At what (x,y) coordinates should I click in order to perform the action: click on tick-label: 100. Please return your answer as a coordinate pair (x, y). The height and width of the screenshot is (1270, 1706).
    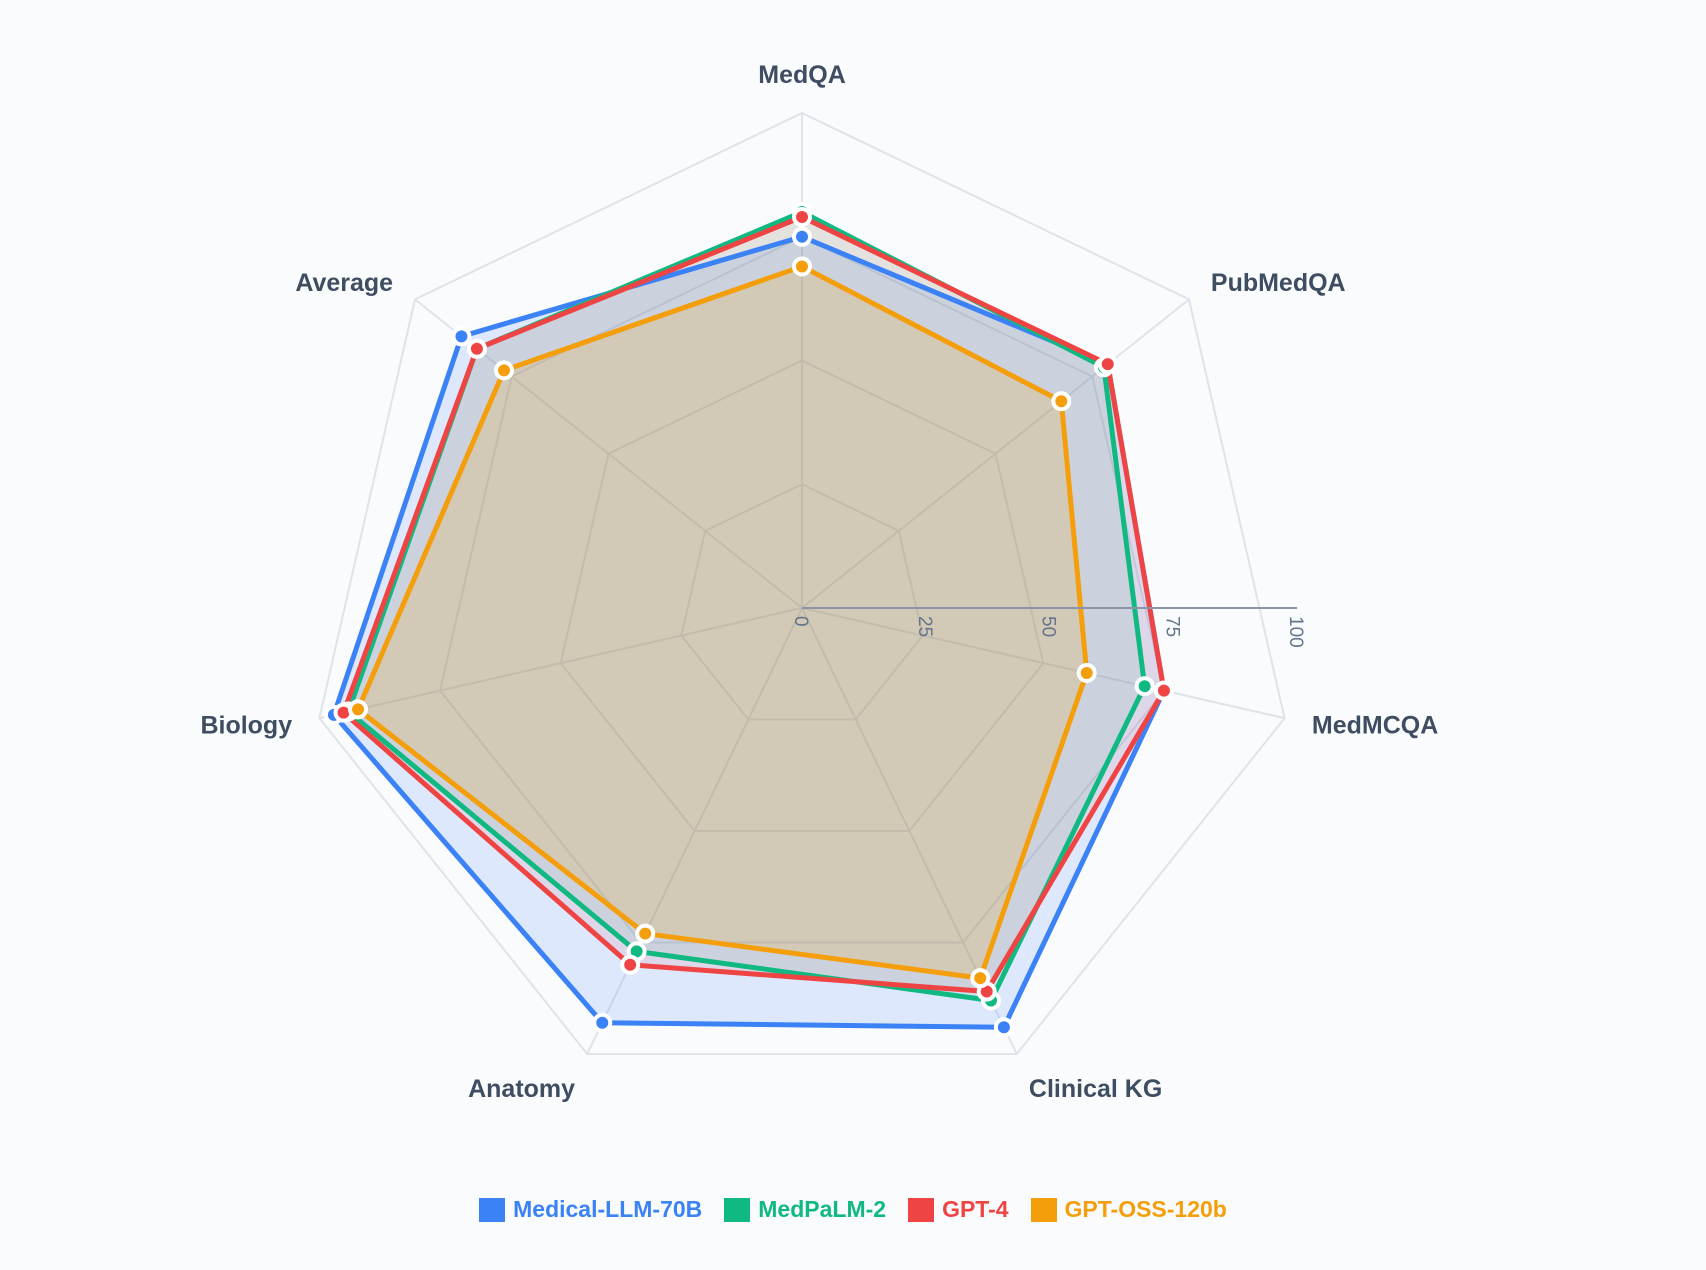
    Looking at the image, I should click on (1295, 632).